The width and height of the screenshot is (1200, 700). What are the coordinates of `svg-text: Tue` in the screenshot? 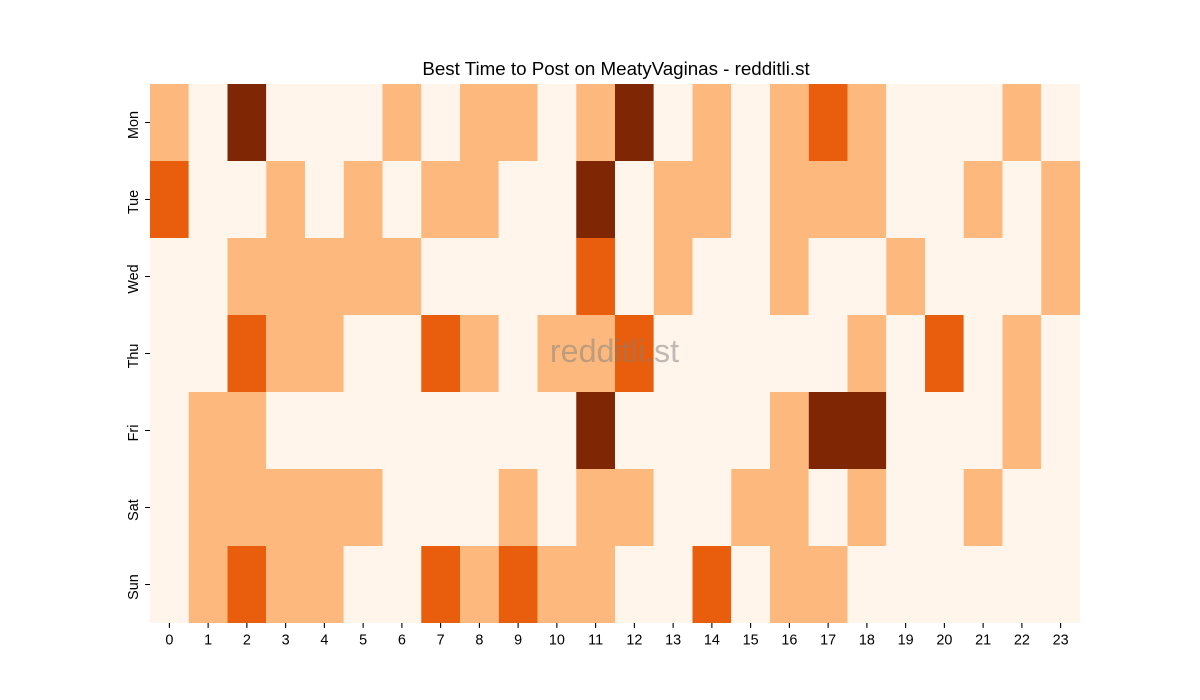 It's located at (134, 202).